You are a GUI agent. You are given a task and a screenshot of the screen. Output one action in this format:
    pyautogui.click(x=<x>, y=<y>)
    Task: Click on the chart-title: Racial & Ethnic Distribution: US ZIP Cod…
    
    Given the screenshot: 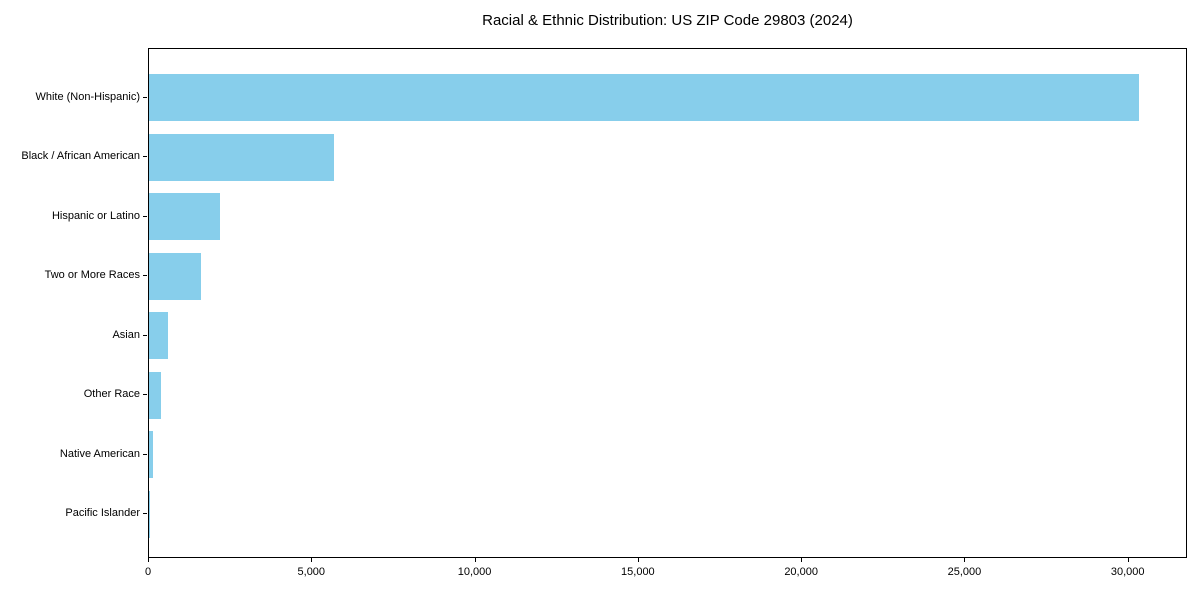 What is the action you would take?
    pyautogui.click(x=667, y=20)
    